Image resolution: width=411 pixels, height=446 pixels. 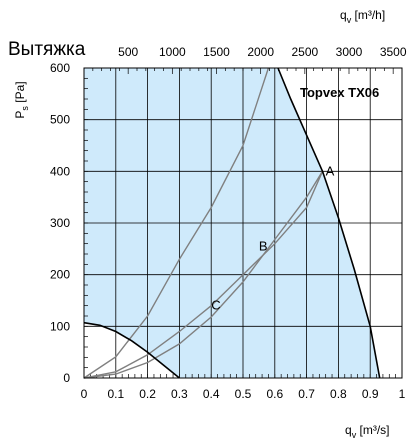 I want to click on min-performance-curve, so click(x=131, y=350).